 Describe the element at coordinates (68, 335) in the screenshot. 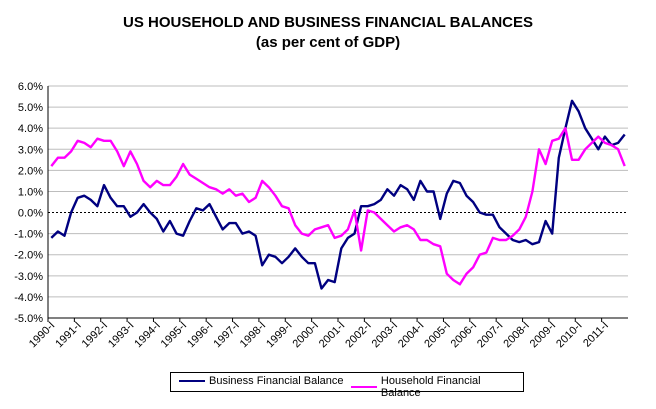

I see `x-tick-label: 1991-I` at that location.